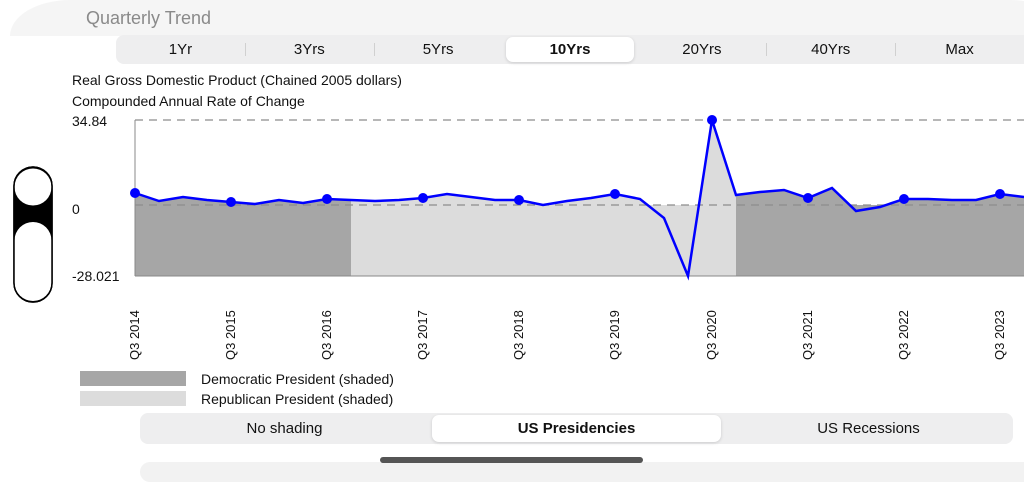 Image resolution: width=1024 pixels, height=482 pixels. I want to click on shading-segmented-control: No shading US Presidencies US Recessions, so click(576, 428).